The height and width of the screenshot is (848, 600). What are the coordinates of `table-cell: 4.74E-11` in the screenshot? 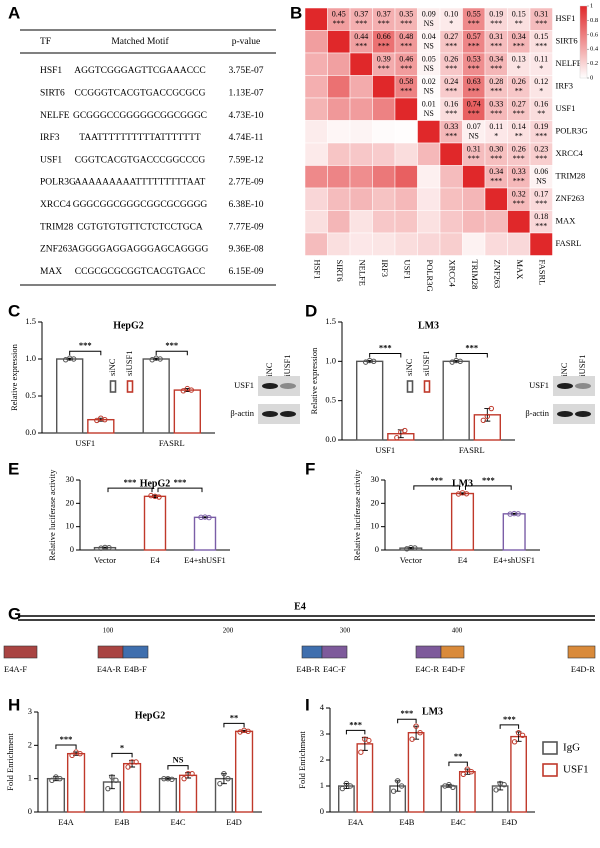 It's located at (246, 138).